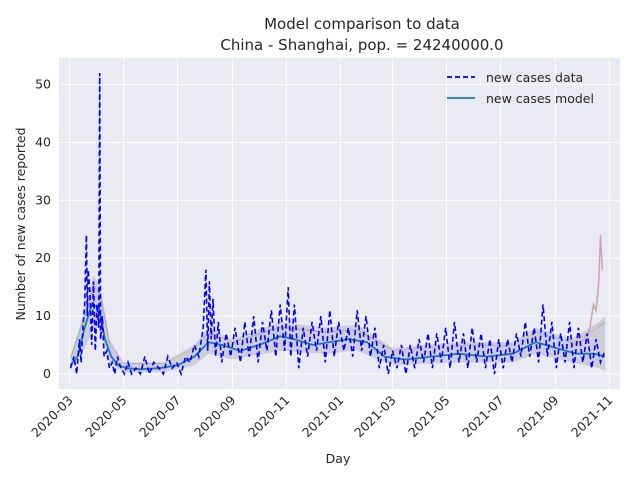 This screenshot has height=480, width=640. I want to click on chart-title: Model comparison to data, so click(362, 24).